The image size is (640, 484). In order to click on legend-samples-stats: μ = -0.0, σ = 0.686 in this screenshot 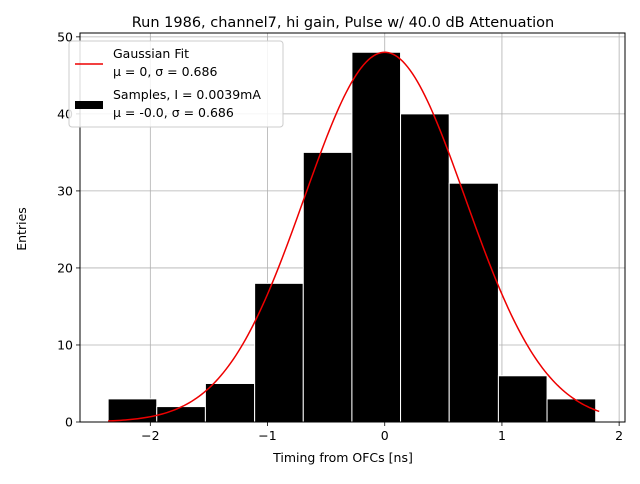, I will do `click(173, 112)`.